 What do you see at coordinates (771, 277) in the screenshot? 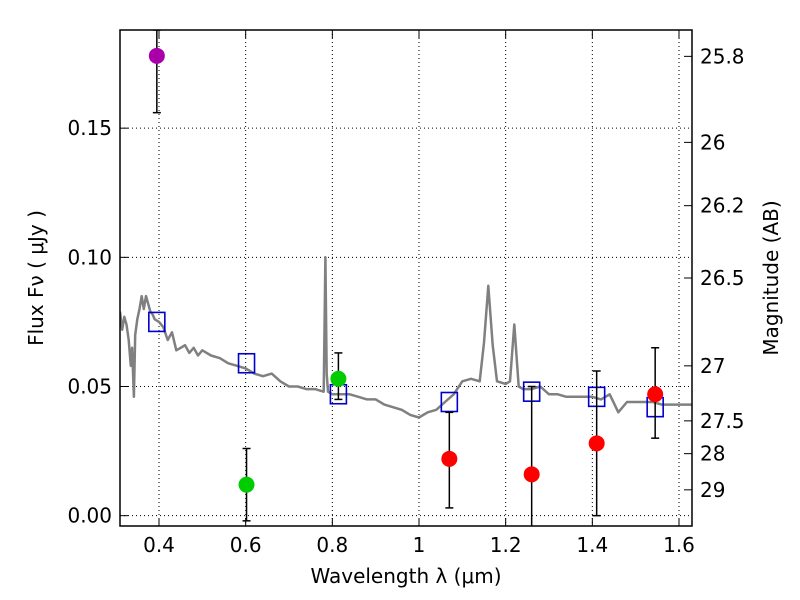
I see `y2-axis-label: Magnitude (AB)` at bounding box center [771, 277].